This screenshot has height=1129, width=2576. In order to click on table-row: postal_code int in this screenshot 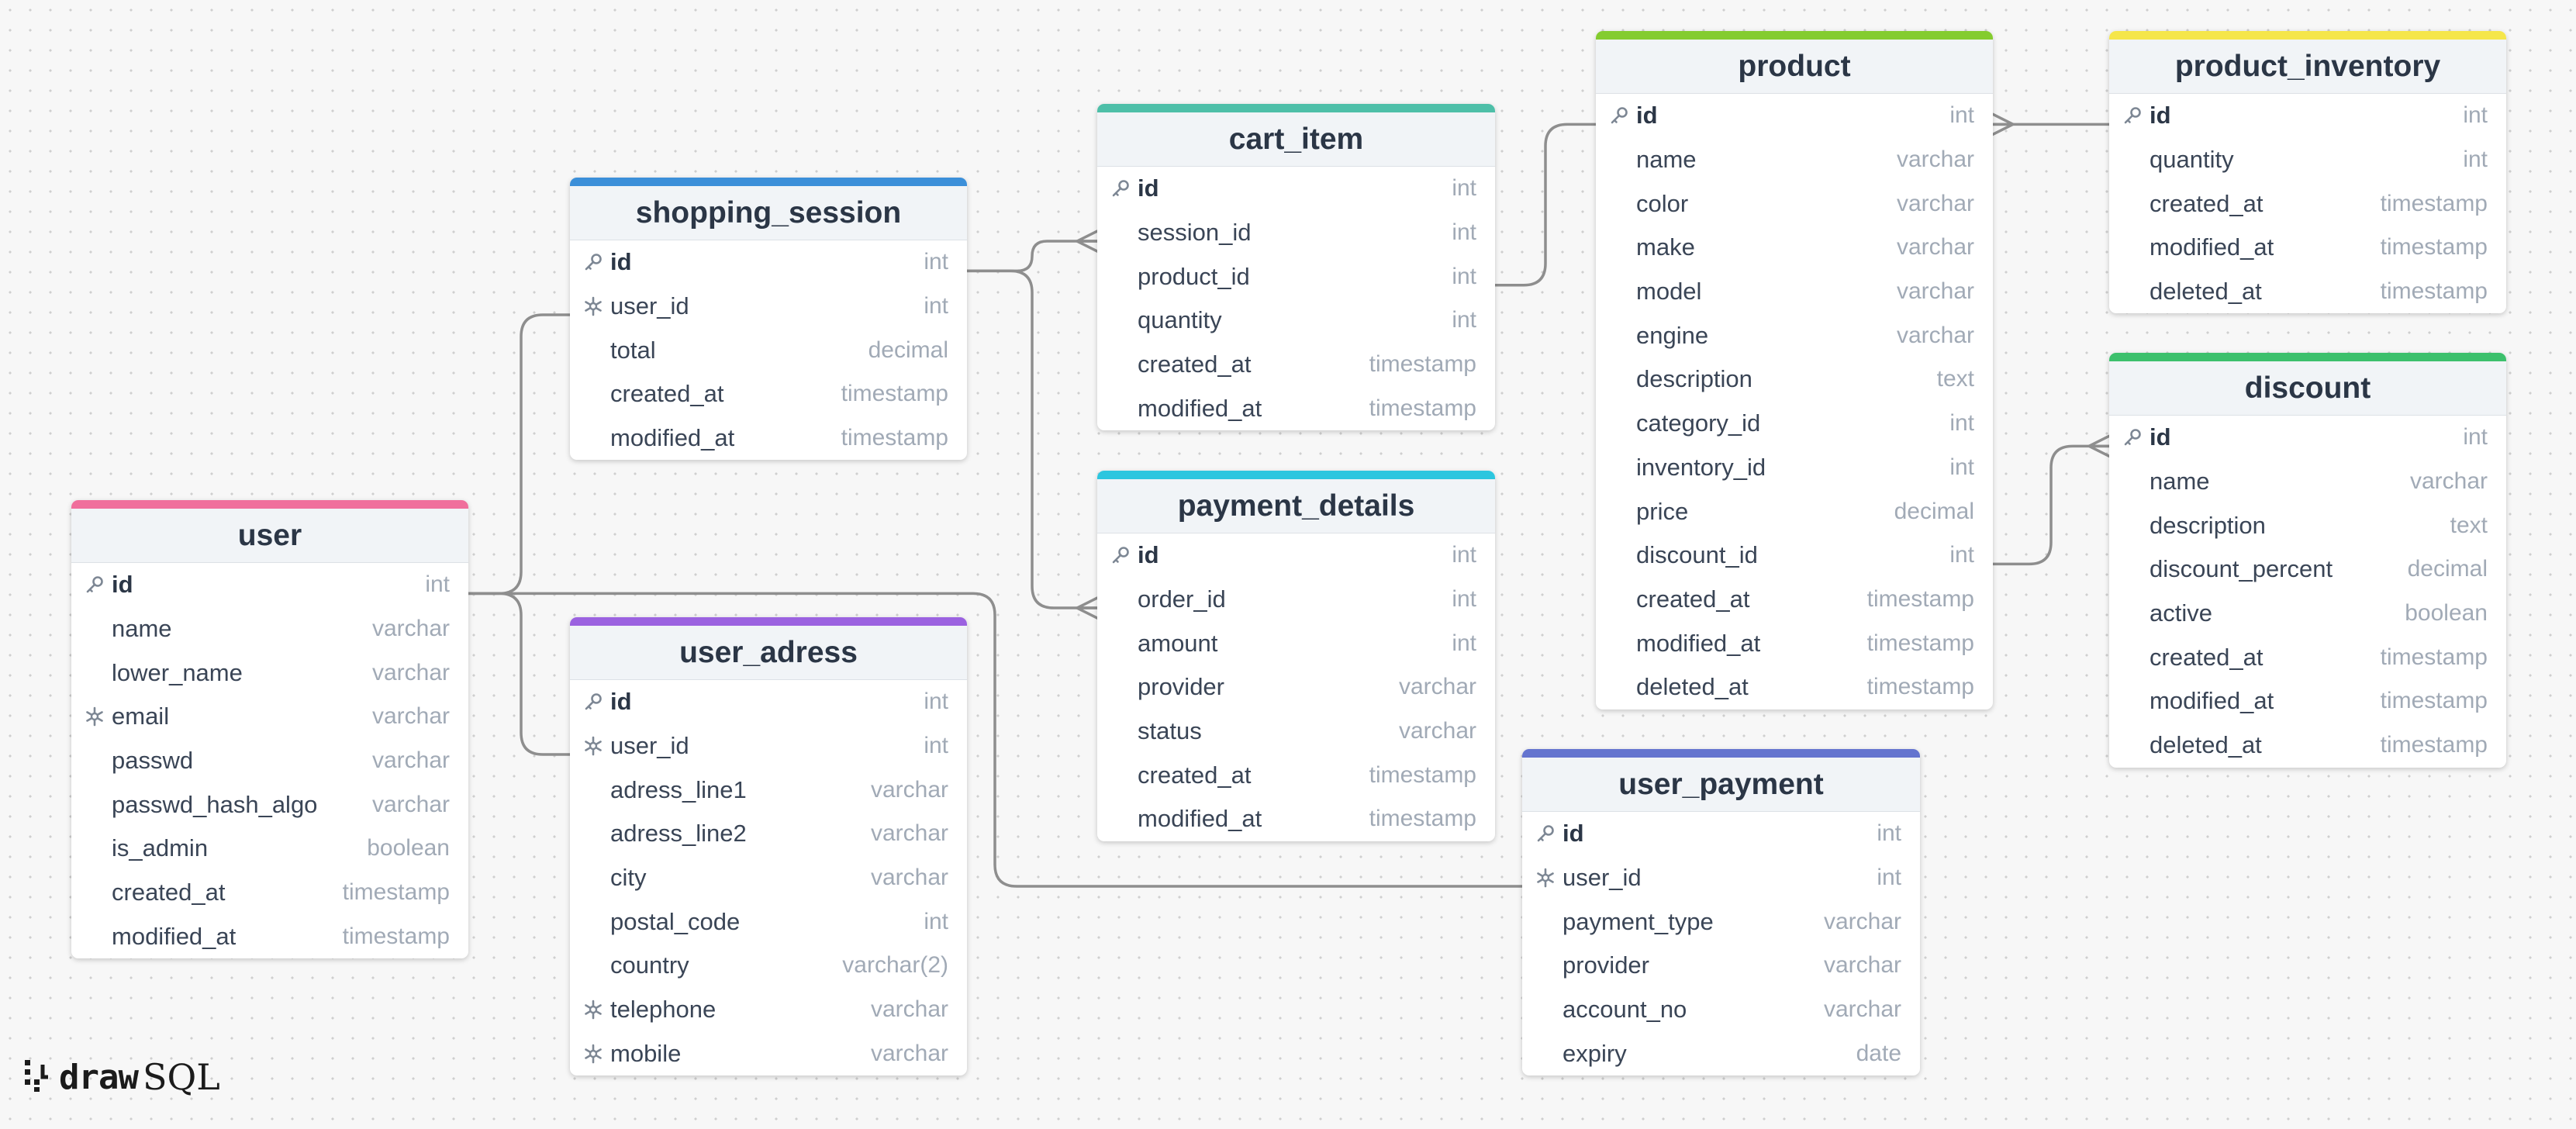, I will do `click(768, 922)`.